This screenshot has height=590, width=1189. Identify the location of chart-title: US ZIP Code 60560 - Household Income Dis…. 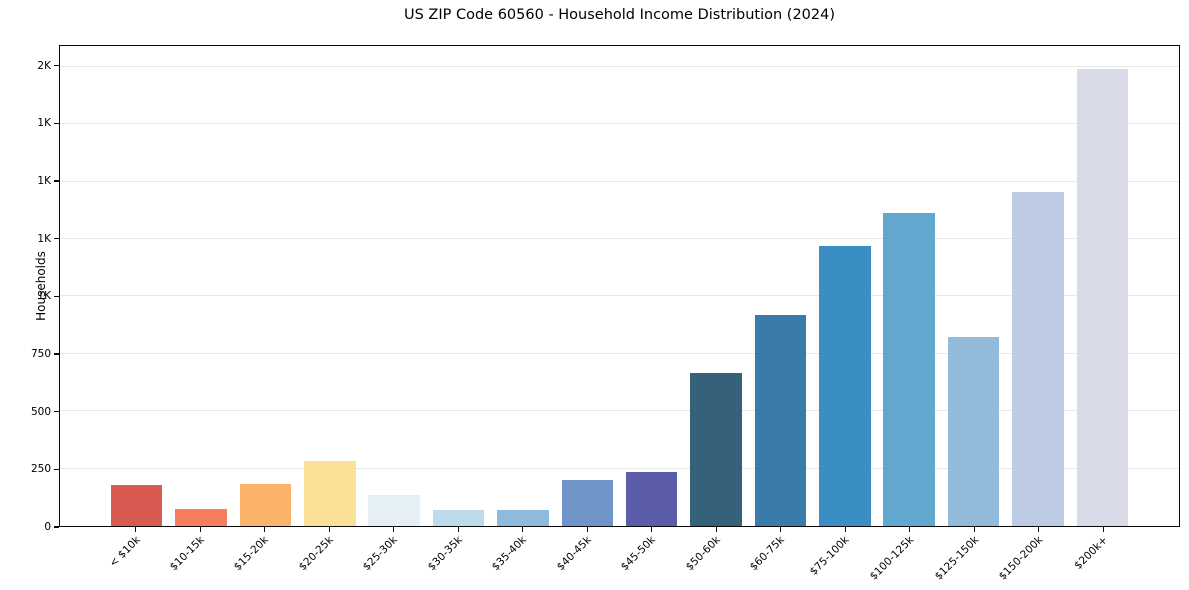
(619, 15).